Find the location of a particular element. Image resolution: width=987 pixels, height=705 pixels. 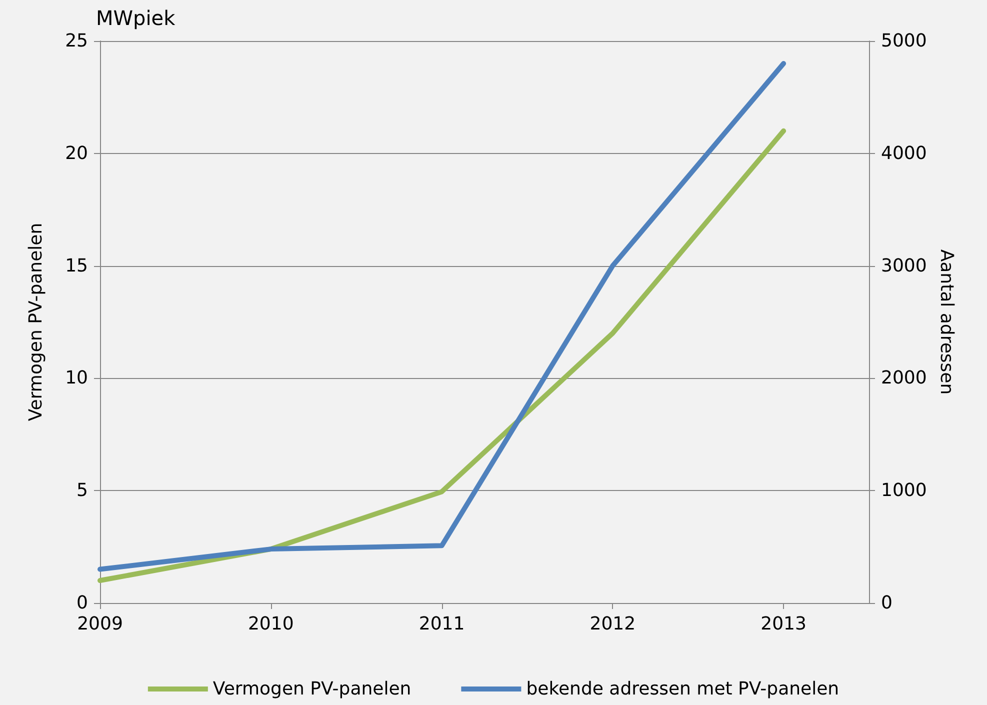

y2-tick-label: 0 is located at coordinates (886, 603).